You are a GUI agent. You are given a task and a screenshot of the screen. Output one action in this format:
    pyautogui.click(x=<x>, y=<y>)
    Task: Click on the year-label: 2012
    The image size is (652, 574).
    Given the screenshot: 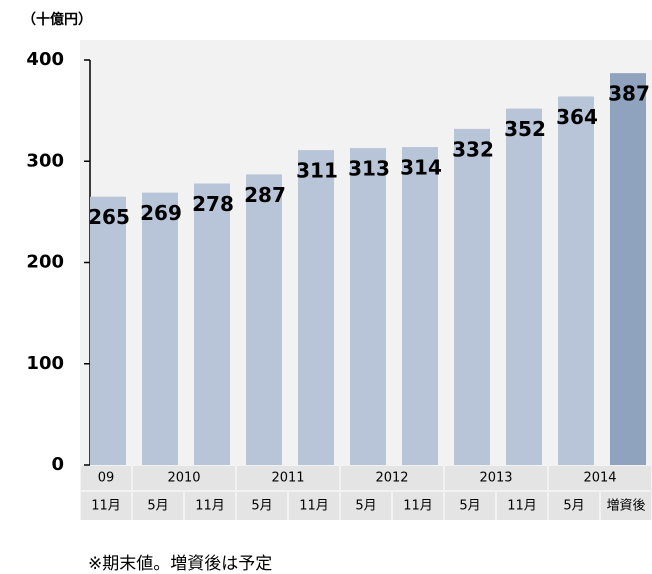 What is the action you would take?
    pyautogui.click(x=391, y=478)
    